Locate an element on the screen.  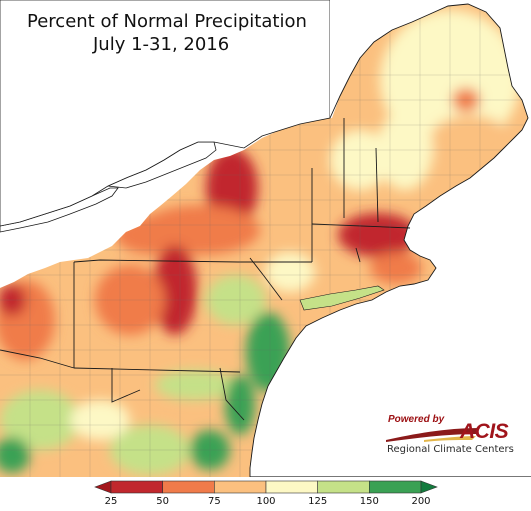
legend-tick-label: 125 is located at coordinates (318, 501).